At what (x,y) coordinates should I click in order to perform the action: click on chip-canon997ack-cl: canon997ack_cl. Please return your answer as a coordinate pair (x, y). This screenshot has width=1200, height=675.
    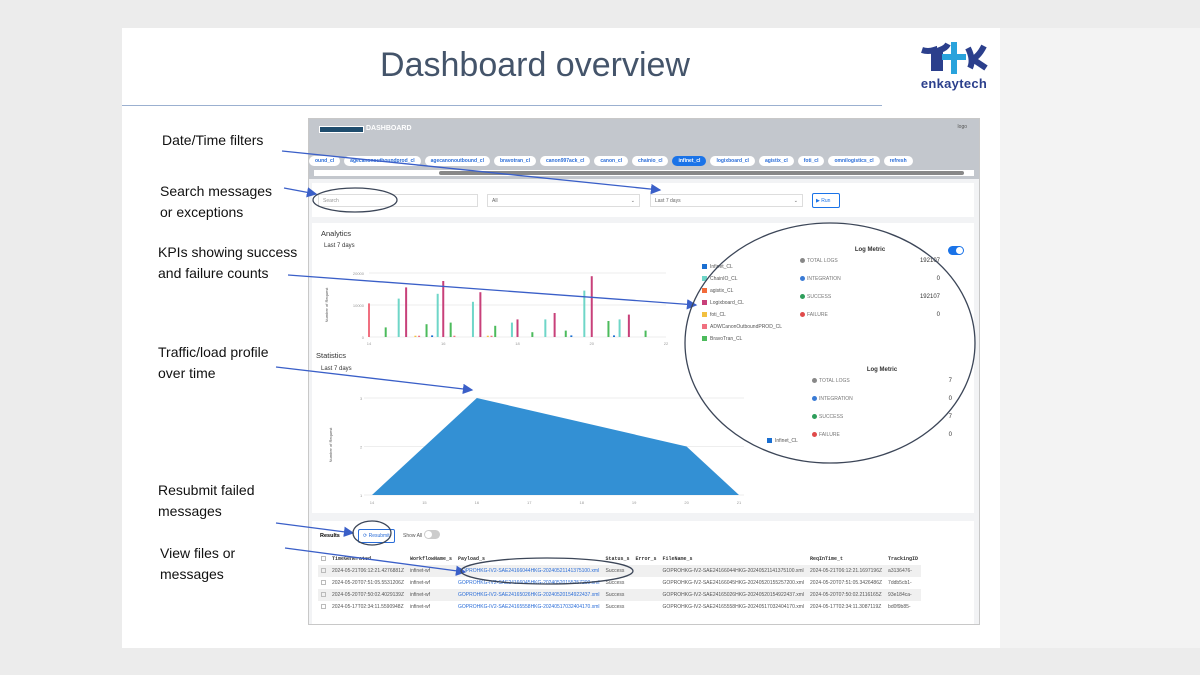
    Looking at the image, I should click on (565, 161).